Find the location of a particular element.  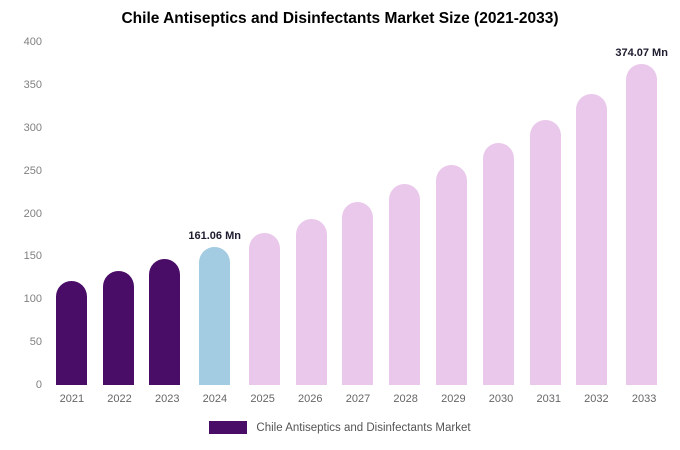

y-tick-label: 300 is located at coordinates (32, 127).